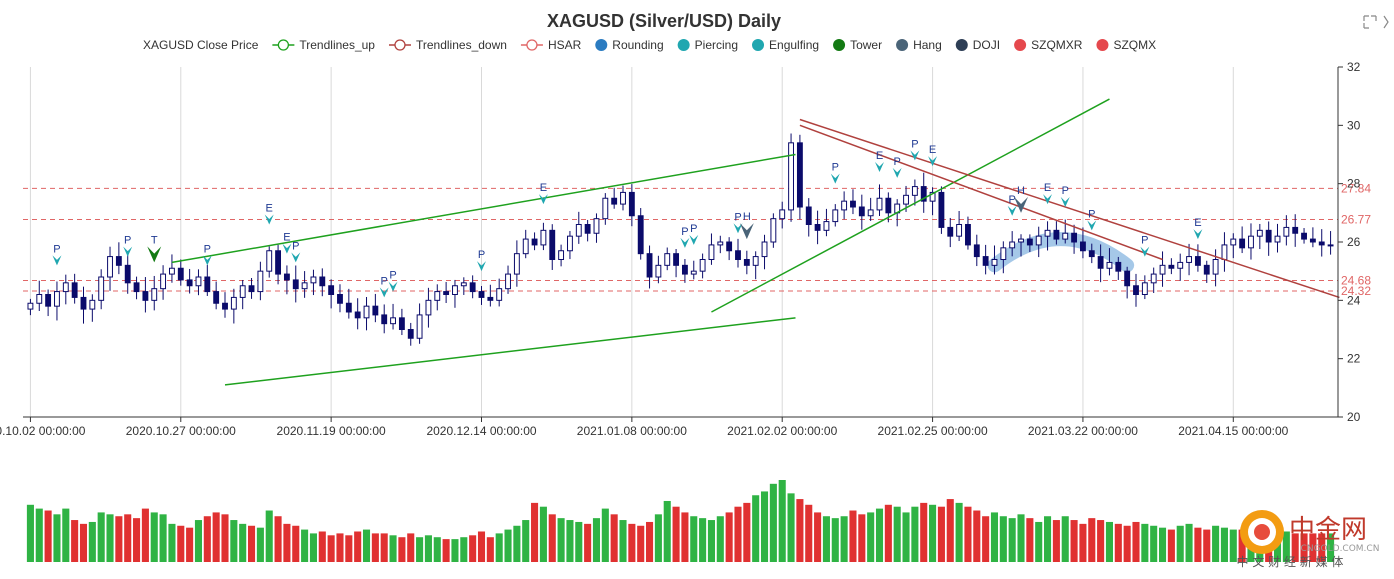  I want to click on legend-item-4: Rounding, so click(629, 45).